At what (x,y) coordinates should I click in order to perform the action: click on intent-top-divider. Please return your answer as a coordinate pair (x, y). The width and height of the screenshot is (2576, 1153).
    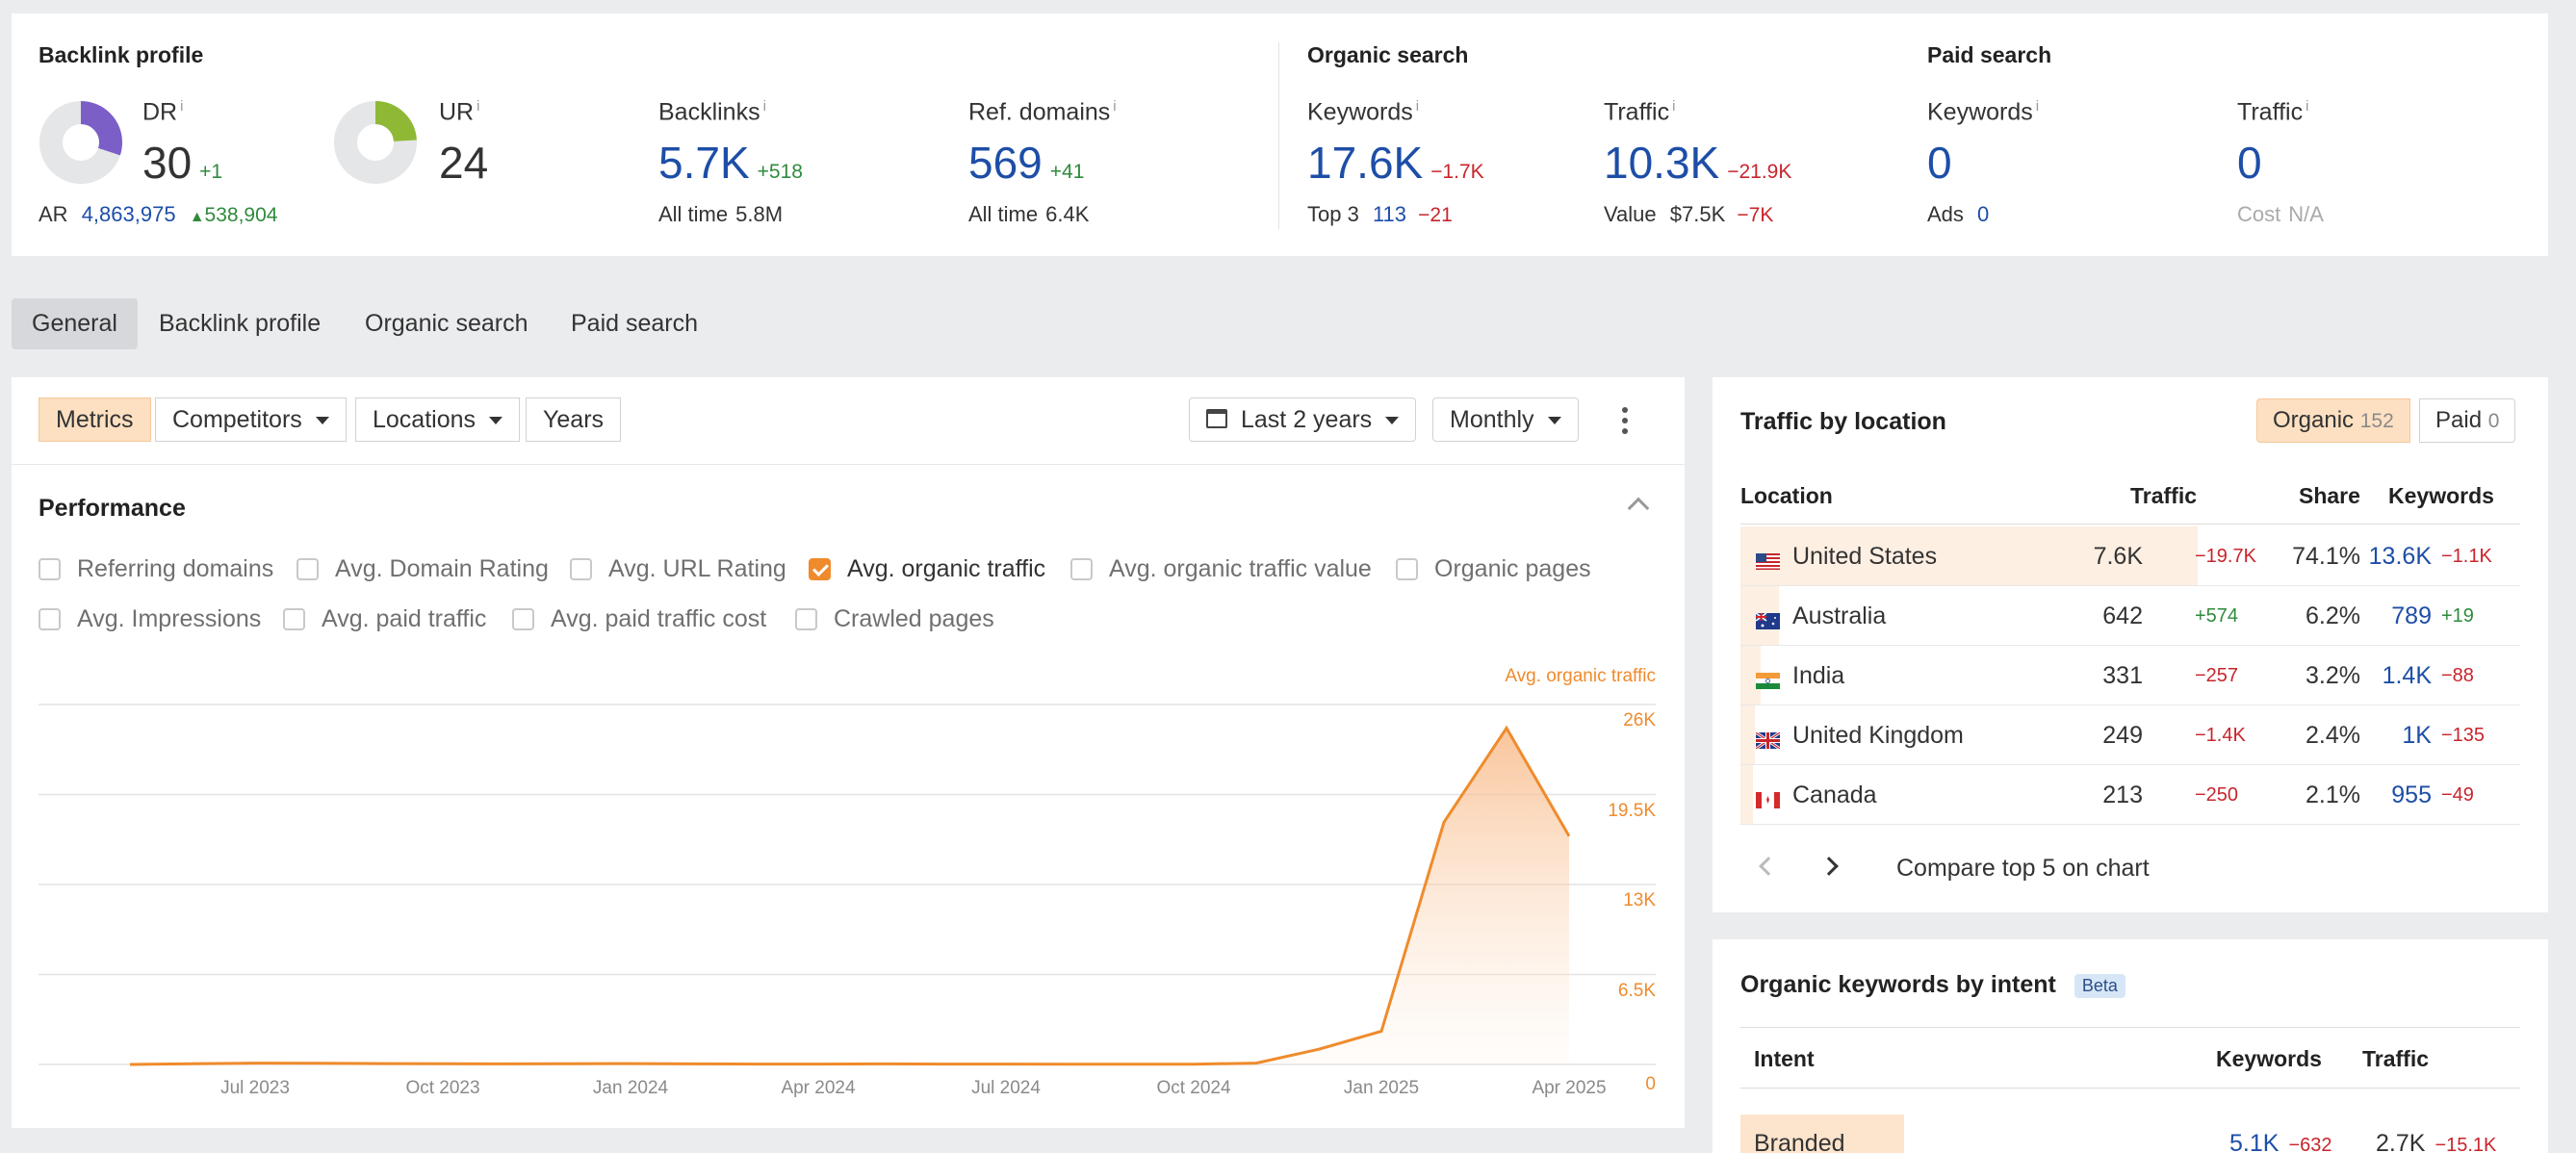
    Looking at the image, I should click on (2130, 1027).